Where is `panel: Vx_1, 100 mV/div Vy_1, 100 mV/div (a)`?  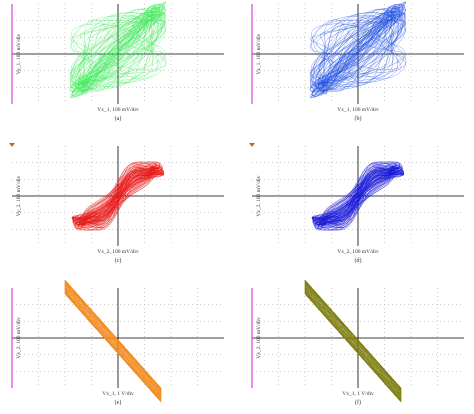 panel: Vx_1, 100 mV/div Vy_1, 100 mV/div (a) is located at coordinates (117, 61).